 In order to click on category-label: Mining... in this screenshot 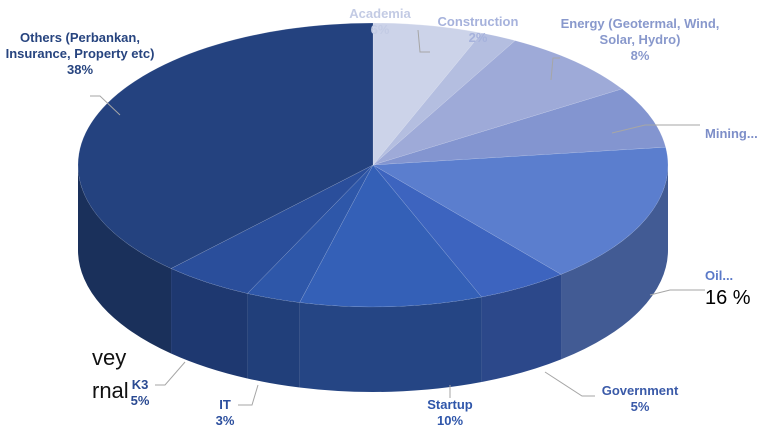, I will do `click(731, 133)`.